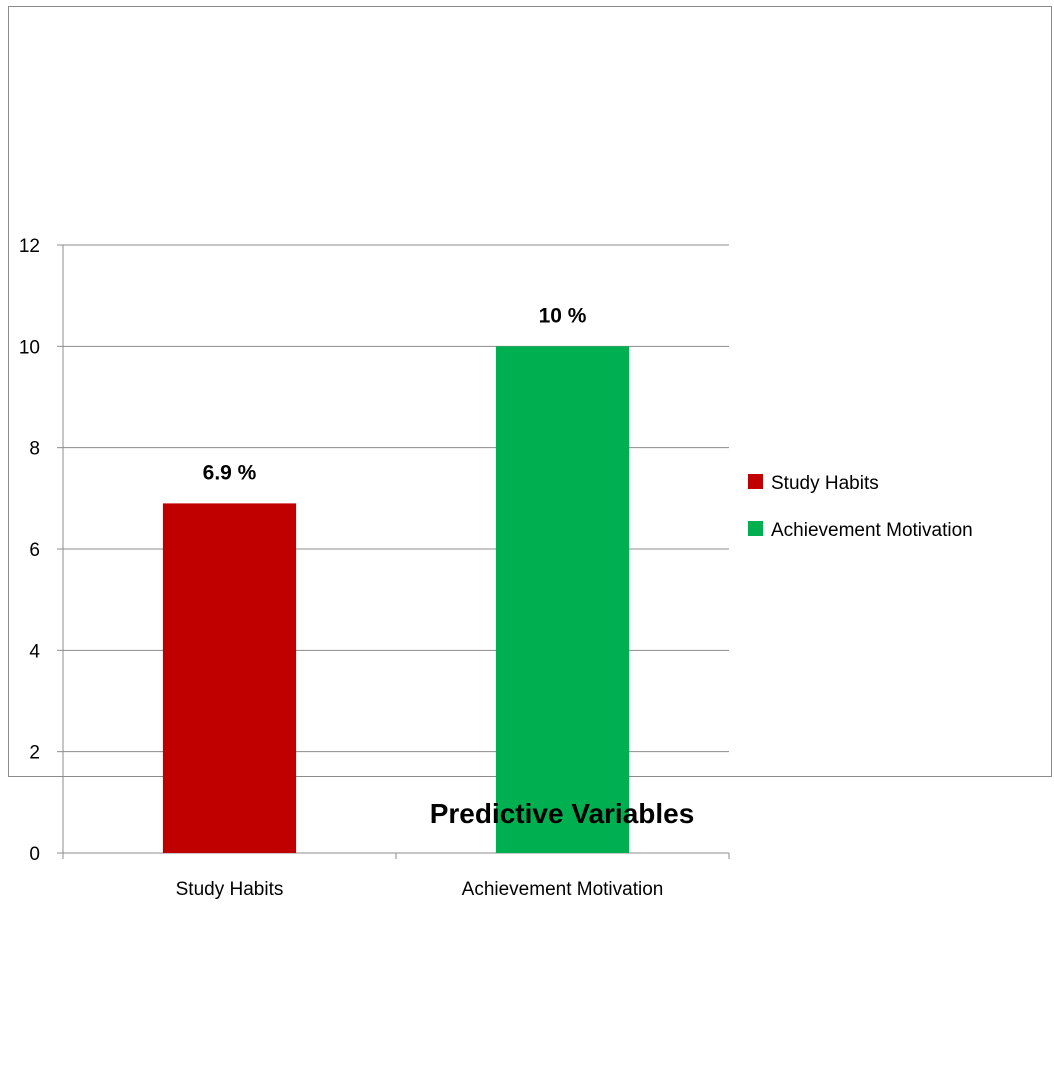 The width and height of the screenshot is (1054, 1081). What do you see at coordinates (825, 483) in the screenshot?
I see `legend-label: Study Habits` at bounding box center [825, 483].